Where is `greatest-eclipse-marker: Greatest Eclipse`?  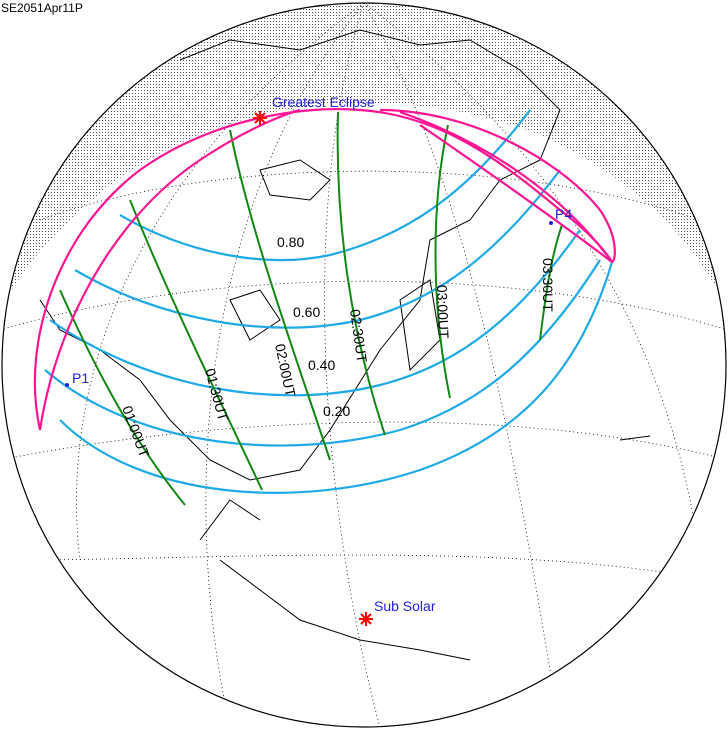
greatest-eclipse-marker: Greatest Eclipse is located at coordinates (314, 109).